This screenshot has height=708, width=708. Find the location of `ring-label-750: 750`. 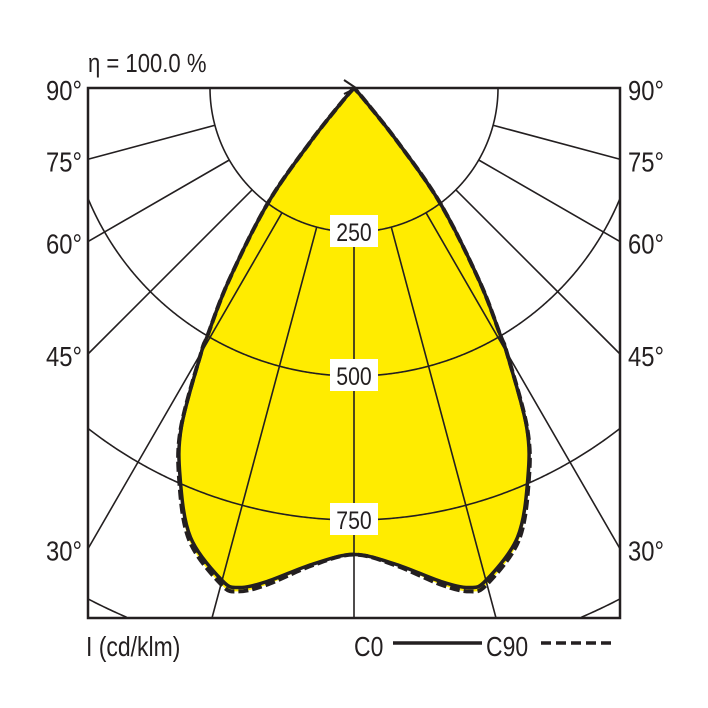

ring-label-750: 750 is located at coordinates (353, 520).